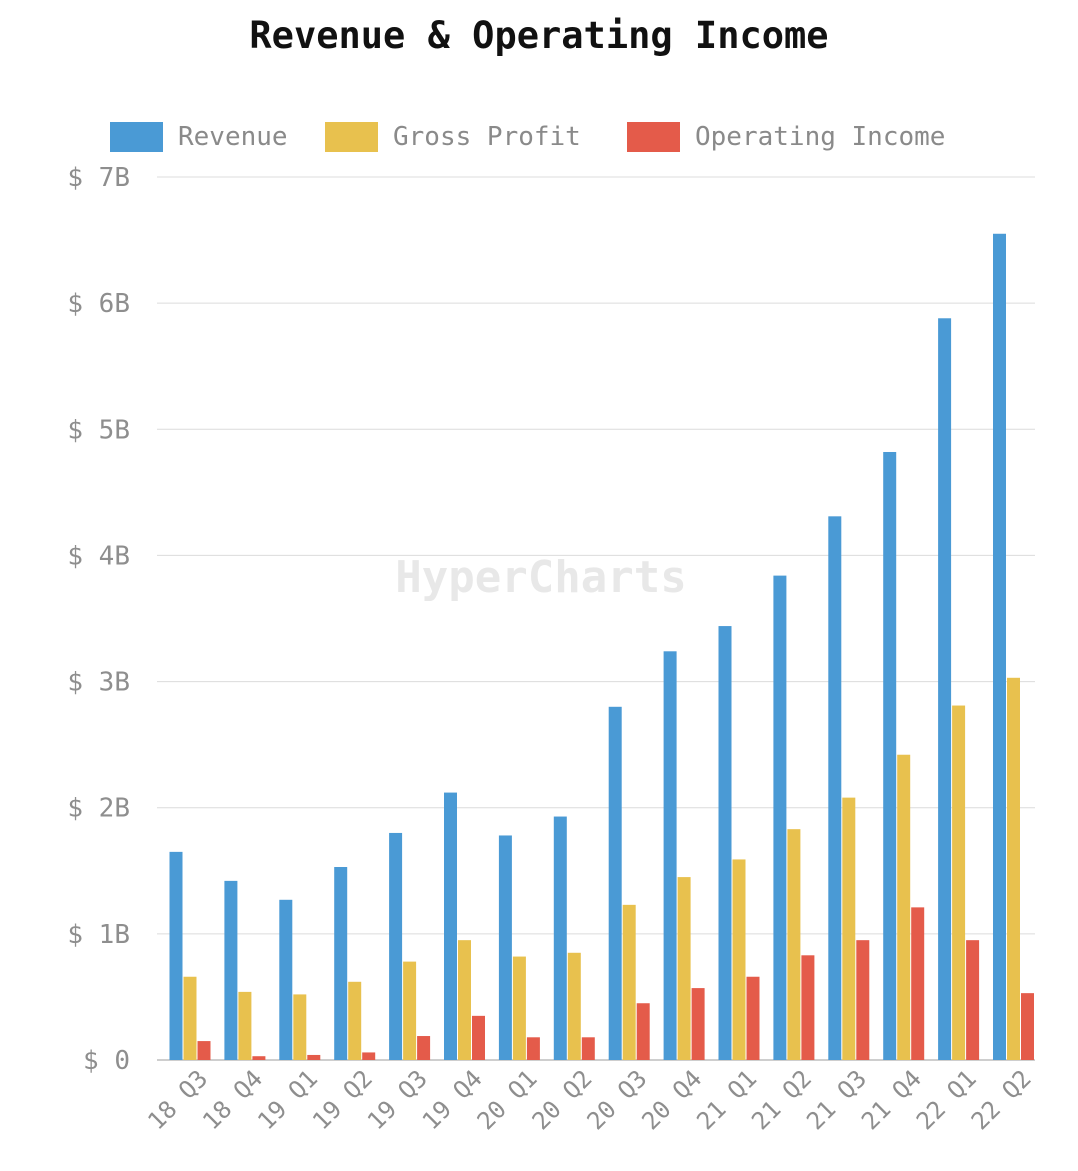 The image size is (1078, 1171). I want to click on x-tick-label: 22 Q2, so click(1001, 1099).